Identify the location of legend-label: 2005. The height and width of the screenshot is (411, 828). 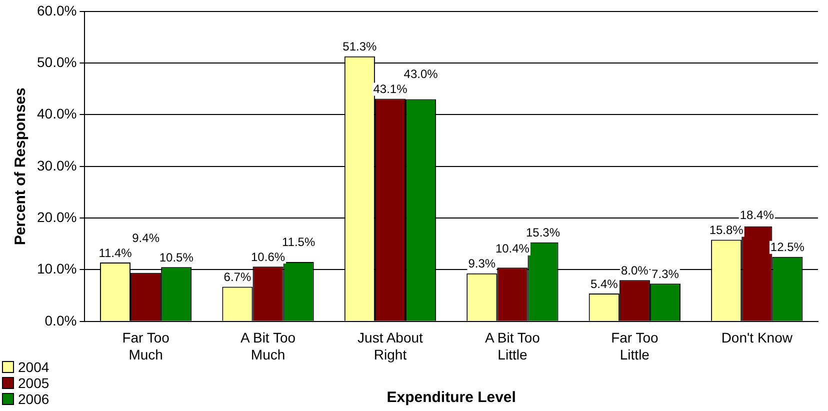
(34, 383).